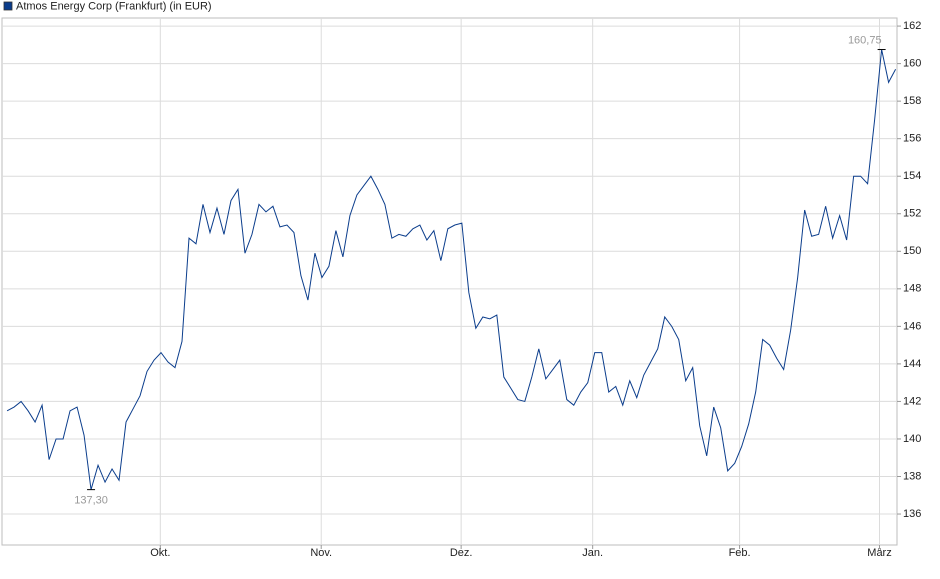 The width and height of the screenshot is (940, 579). What do you see at coordinates (912, 289) in the screenshot?
I see `y-tick-label: 148` at bounding box center [912, 289].